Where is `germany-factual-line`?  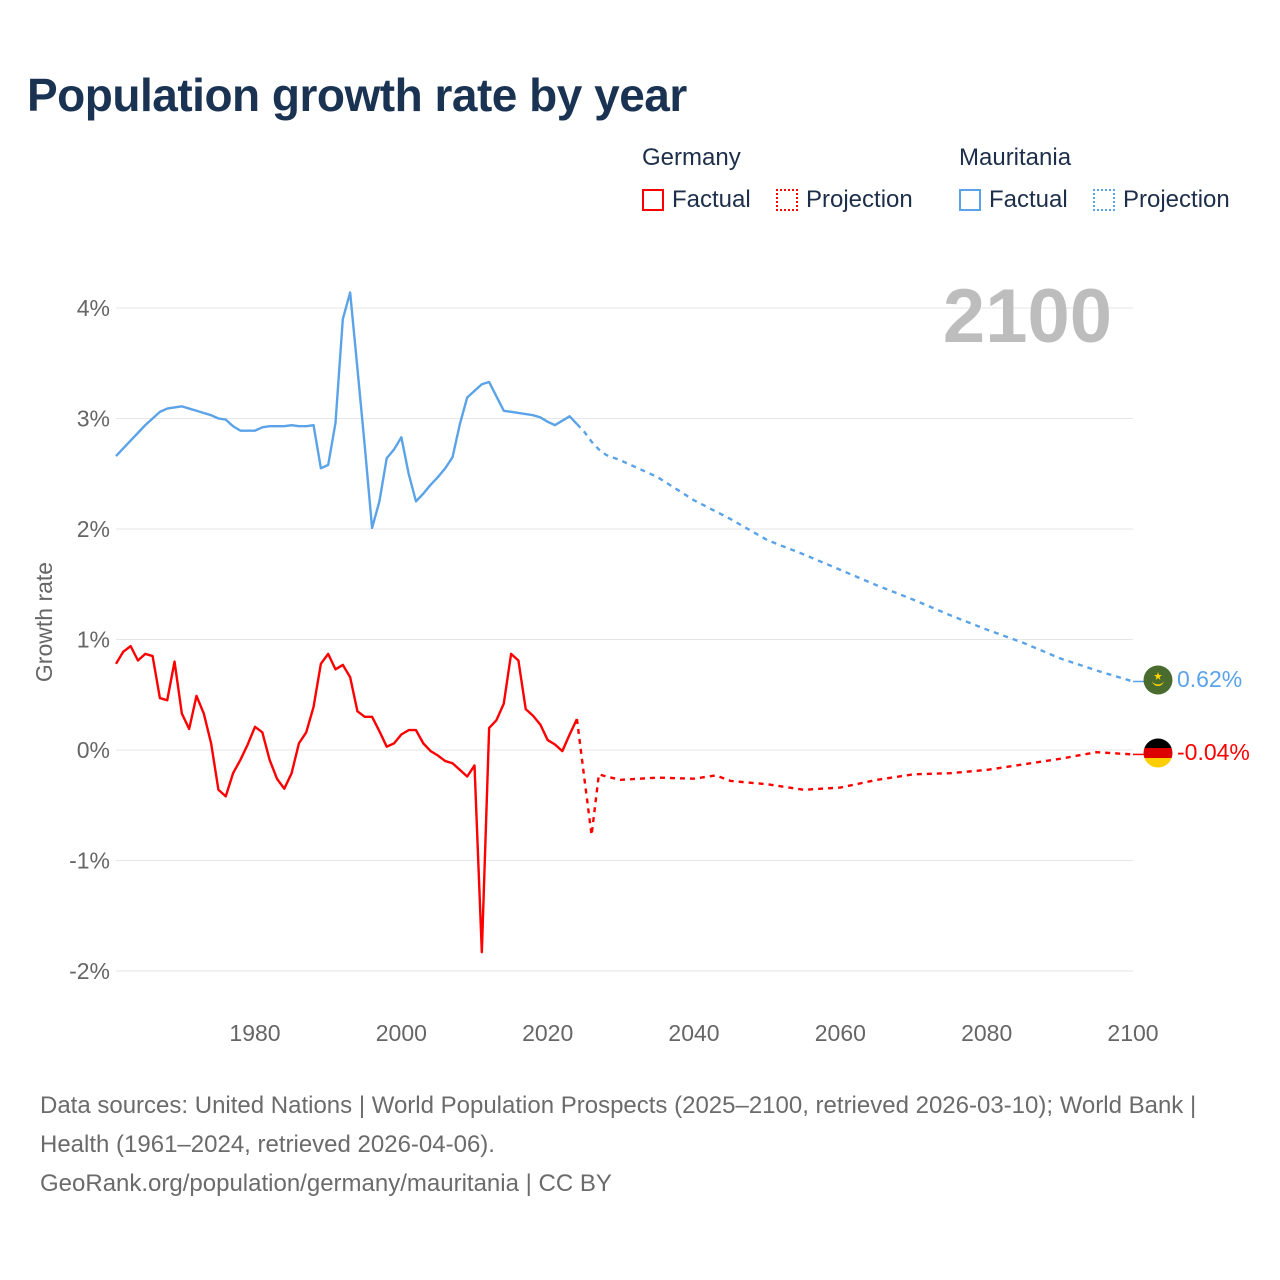
germany-factual-line is located at coordinates (346, 799).